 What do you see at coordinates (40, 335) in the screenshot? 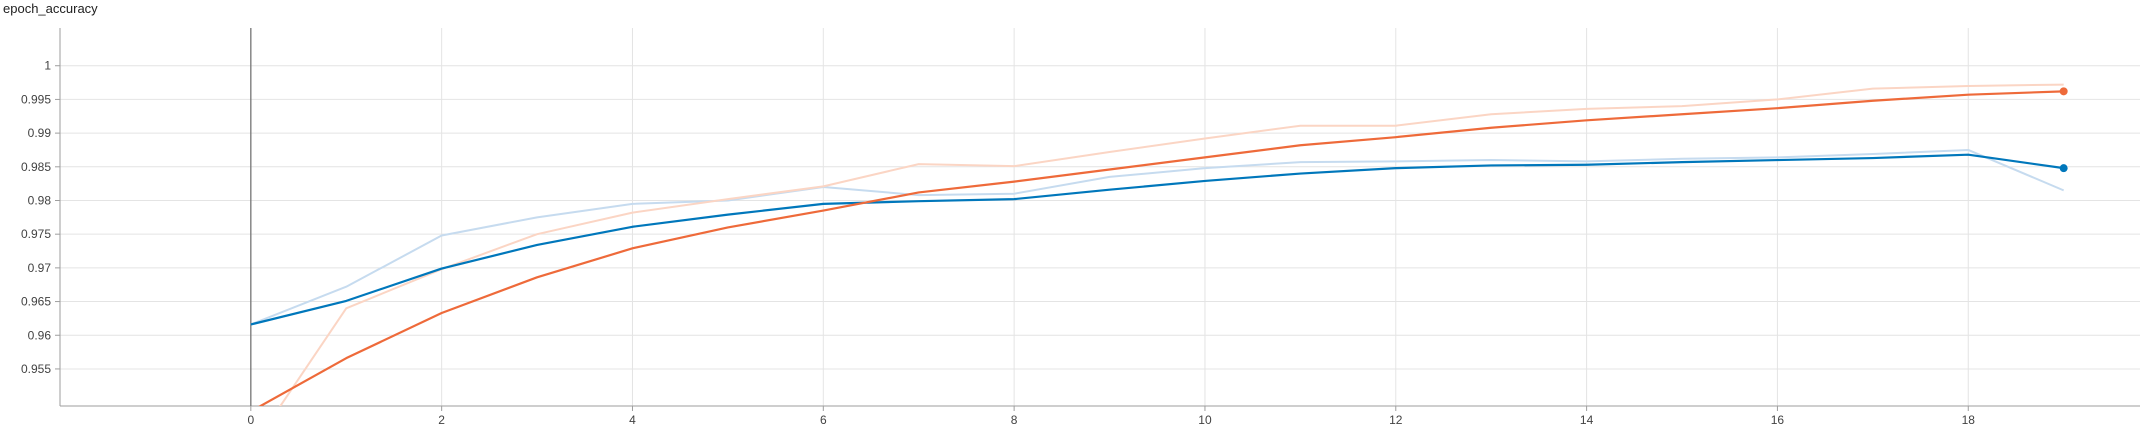
I see `y-tick-label: 0.96` at bounding box center [40, 335].